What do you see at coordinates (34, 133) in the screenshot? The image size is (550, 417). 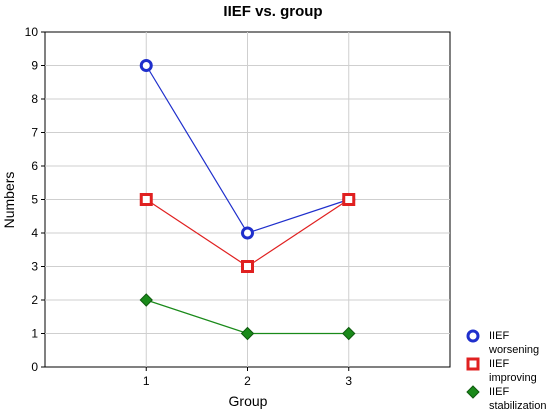 I see `y-tick-label: 7` at bounding box center [34, 133].